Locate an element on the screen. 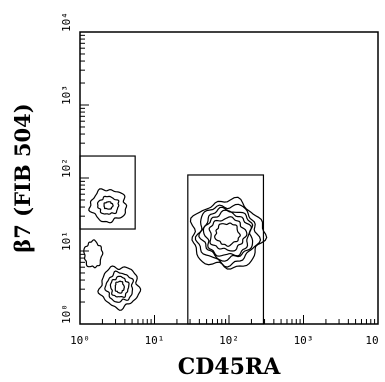 The height and width of the screenshot is (382, 385). gate is located at coordinates (107, 192).